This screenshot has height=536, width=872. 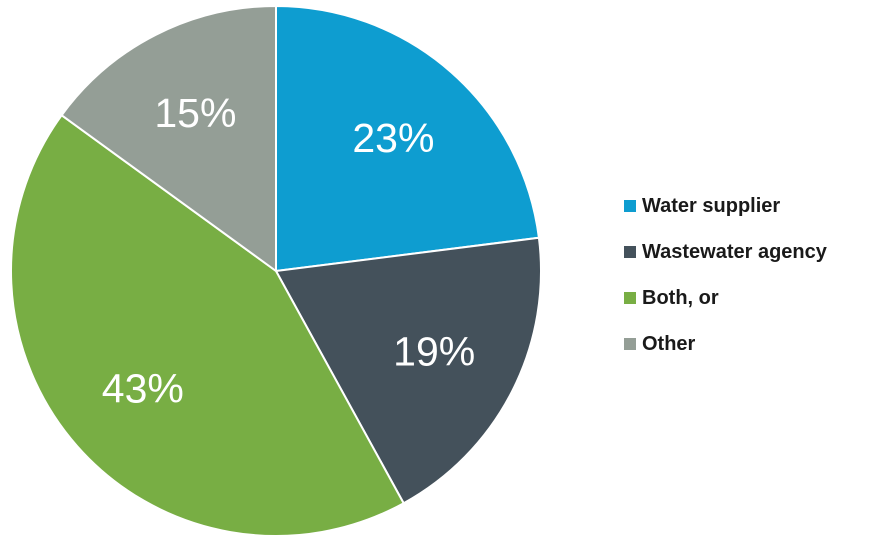 I want to click on pie-slice, so click(x=168, y=138).